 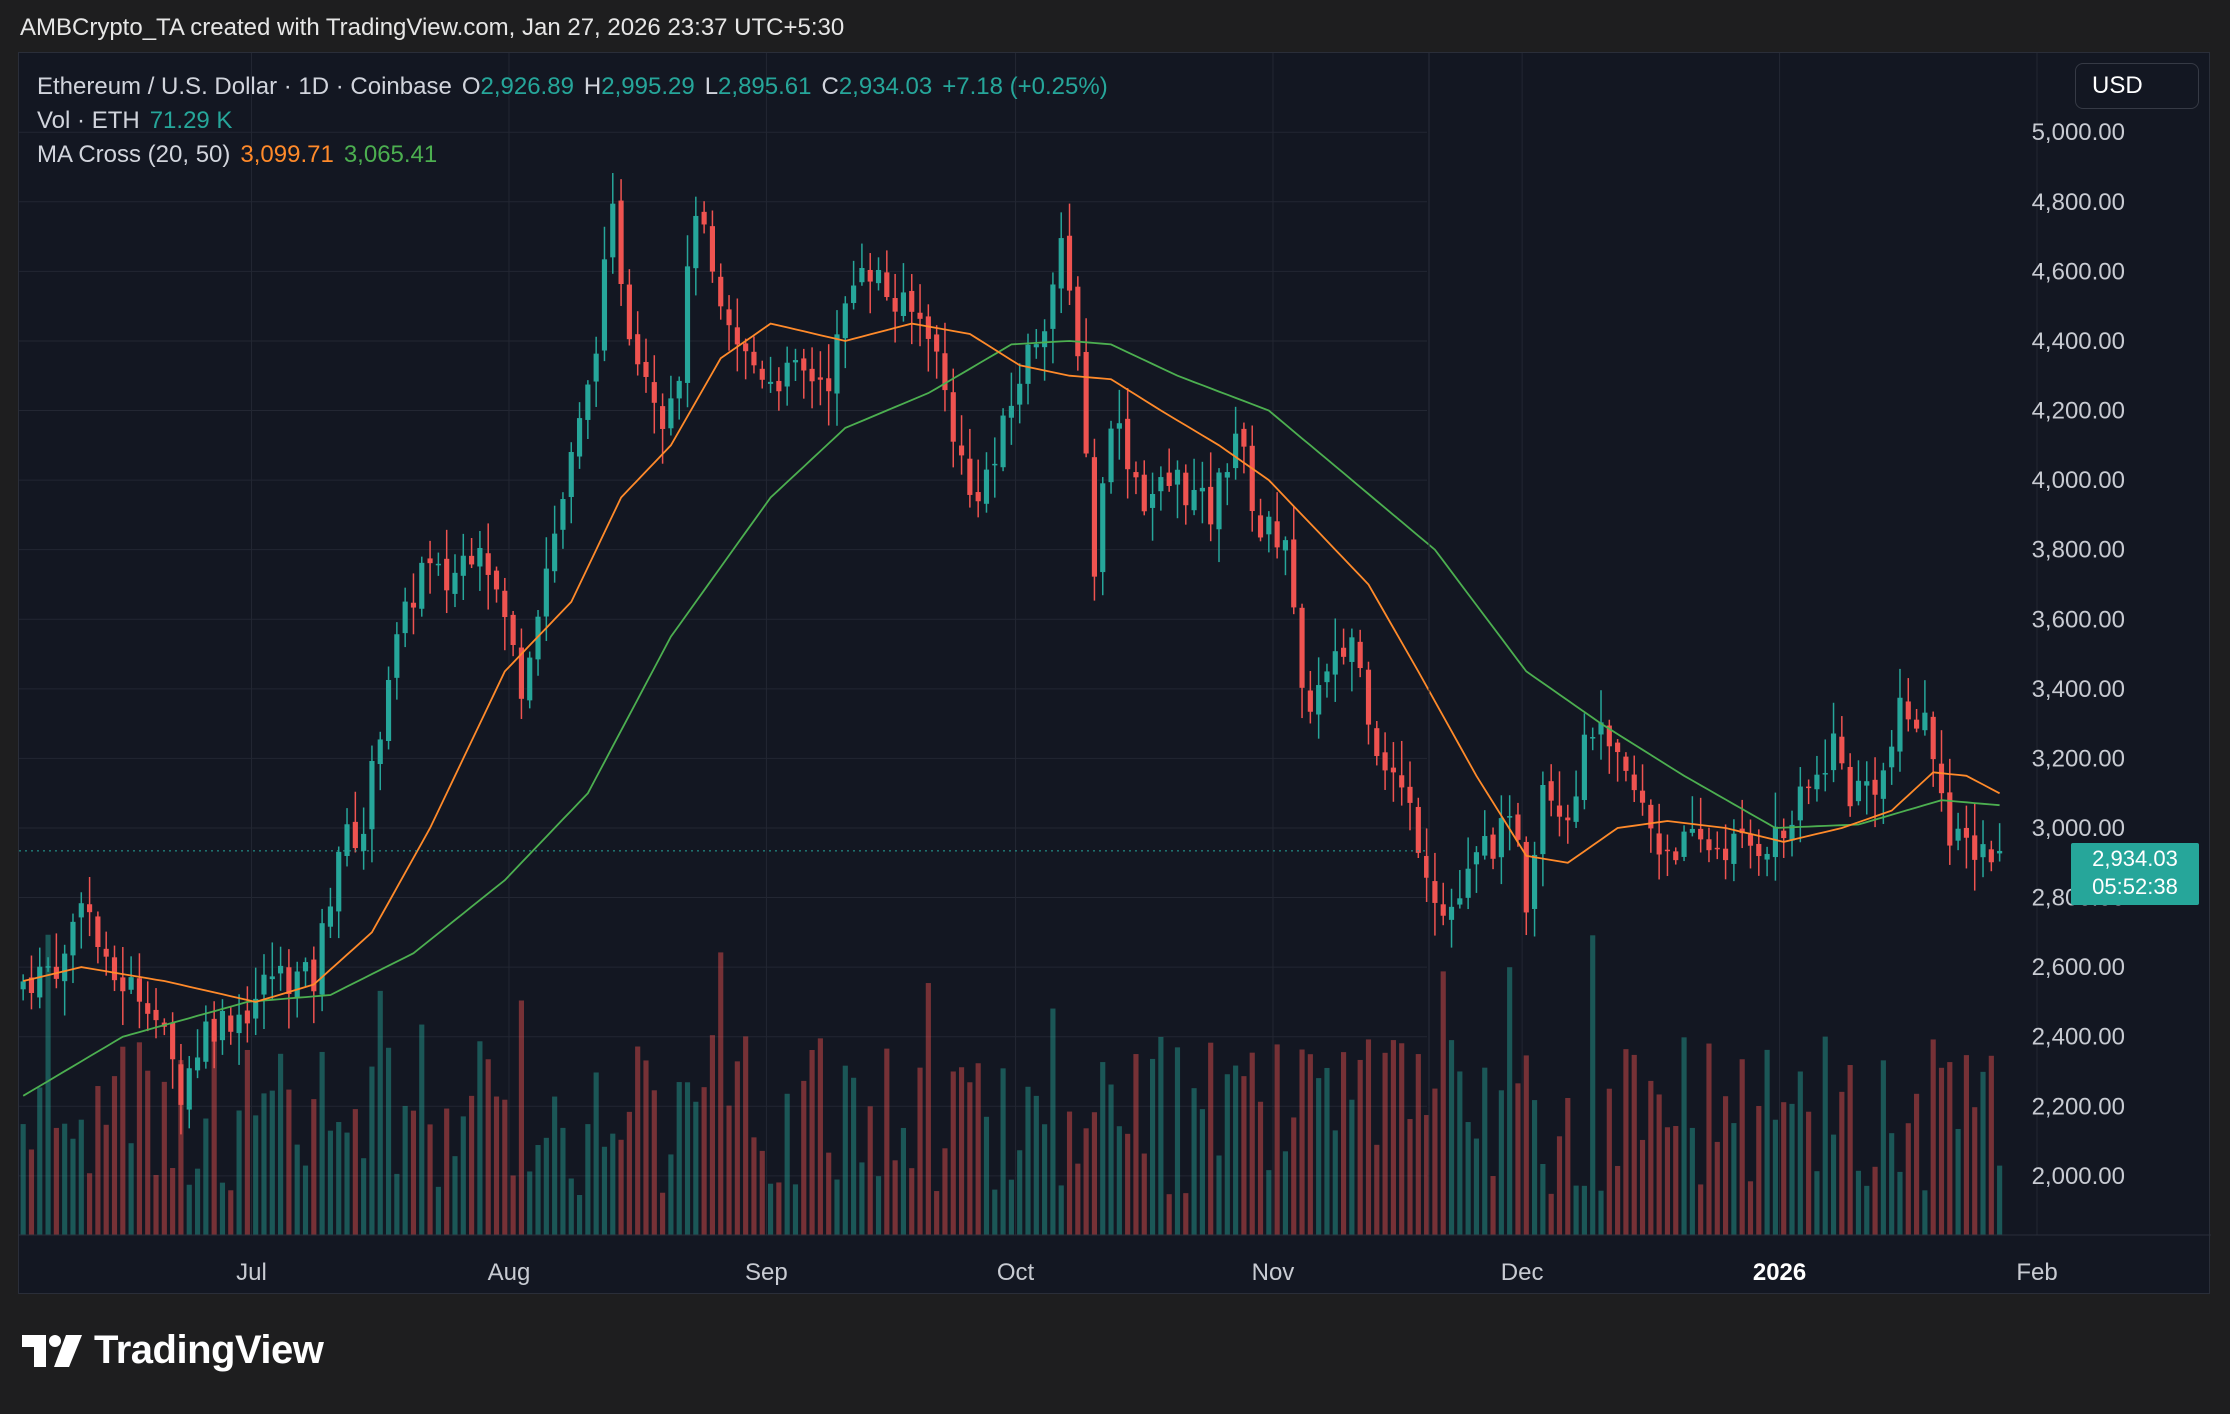 What do you see at coordinates (2078, 480) in the screenshot?
I see `price-tick-label: 4,000.00` at bounding box center [2078, 480].